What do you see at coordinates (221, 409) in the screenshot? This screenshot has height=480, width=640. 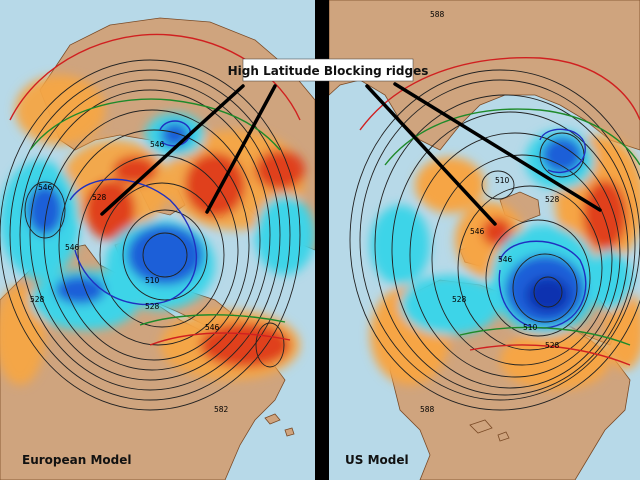 I see `contour-label: 582` at bounding box center [221, 409].